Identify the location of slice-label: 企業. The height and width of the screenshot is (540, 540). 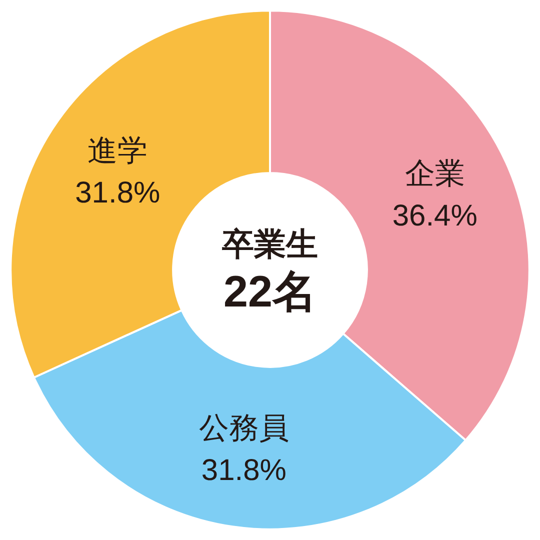
(434, 173).